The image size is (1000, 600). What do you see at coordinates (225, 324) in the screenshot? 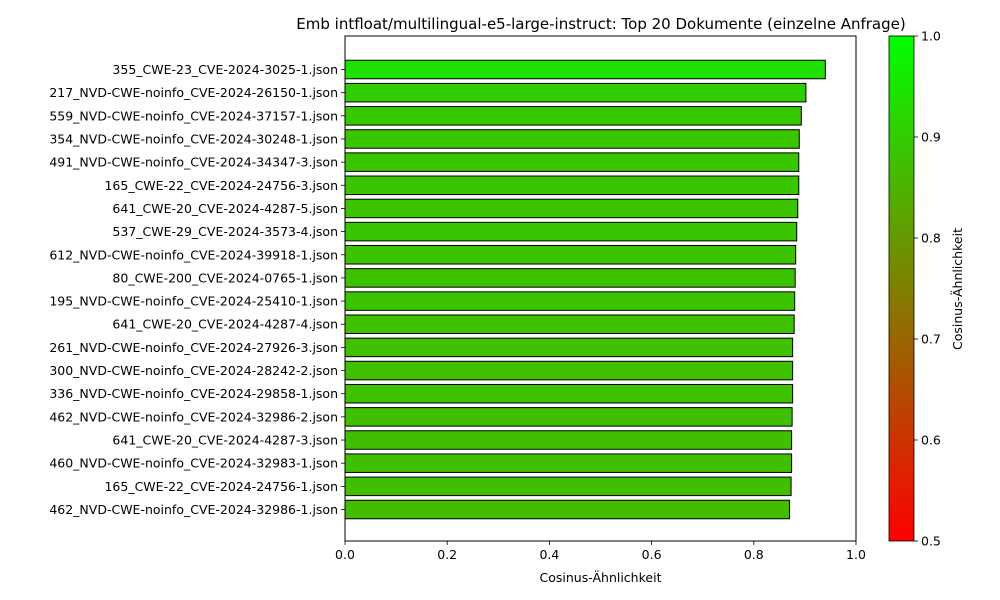
I see `y-tick-label: 641_CWE-20_CVE-2024-4287-4.json` at bounding box center [225, 324].